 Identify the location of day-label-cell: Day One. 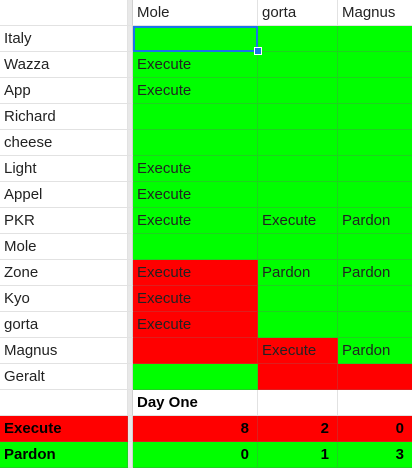
(195, 403).